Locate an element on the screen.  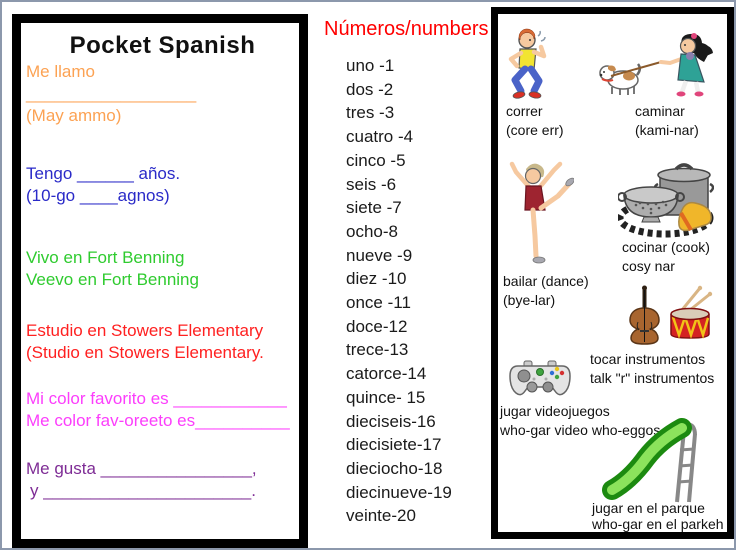
number-item: ocho-8 is located at coordinates (372, 231).